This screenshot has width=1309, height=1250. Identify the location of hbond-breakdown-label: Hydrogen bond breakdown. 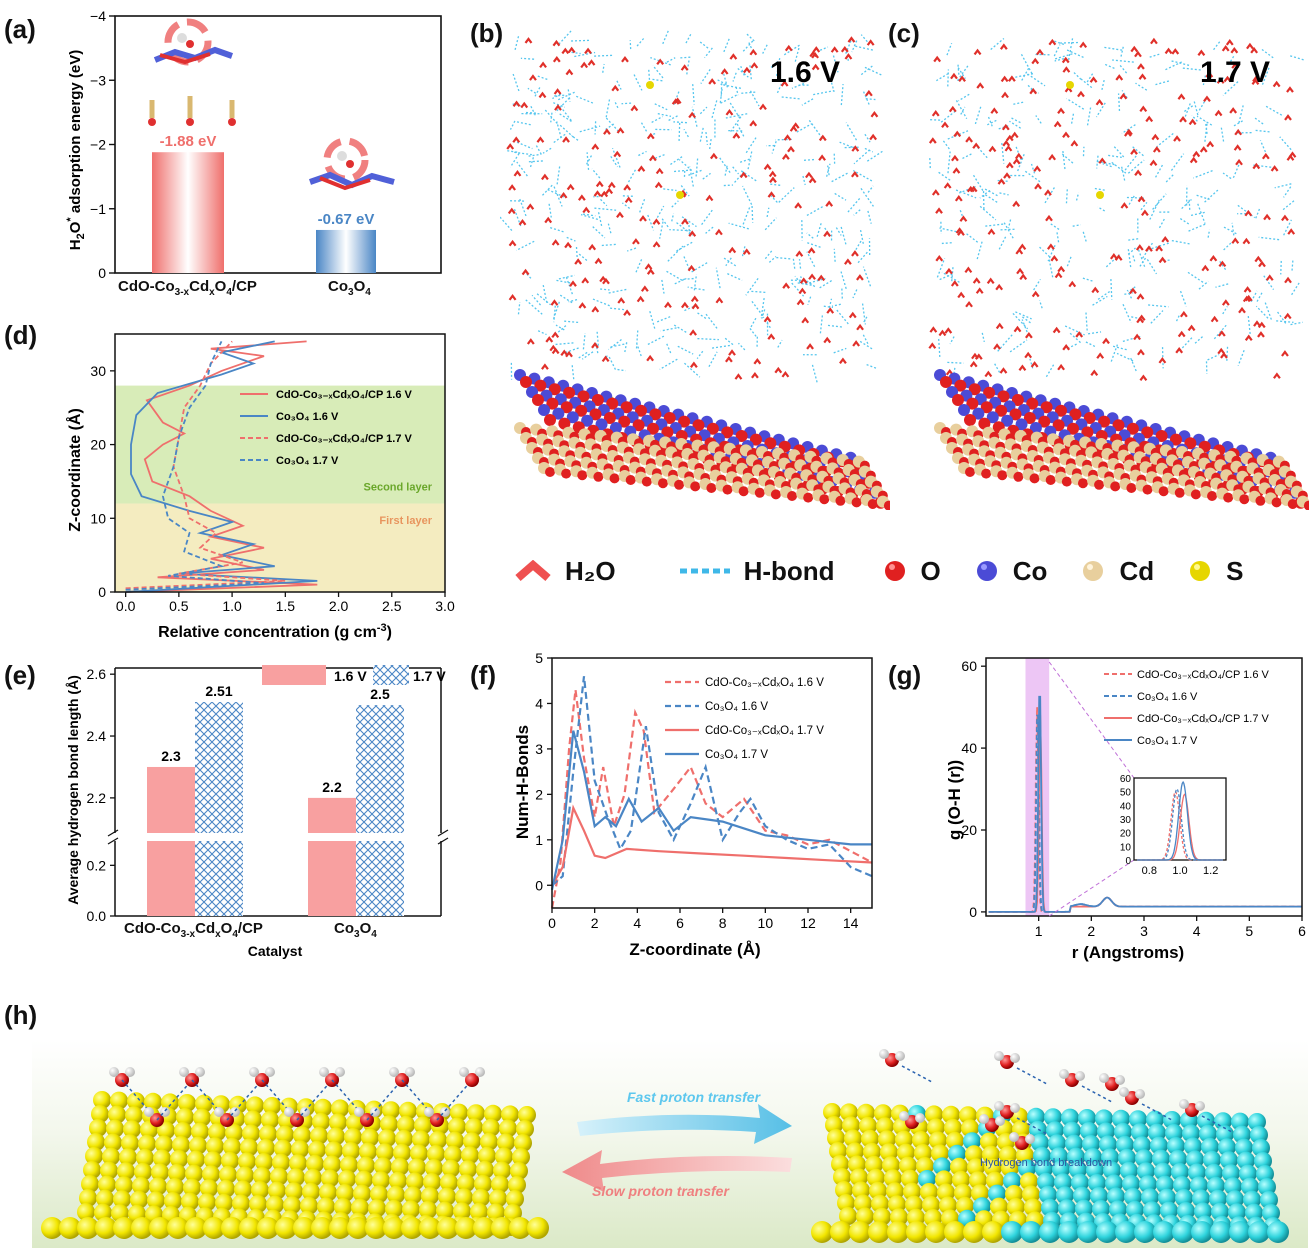
(1046, 1163).